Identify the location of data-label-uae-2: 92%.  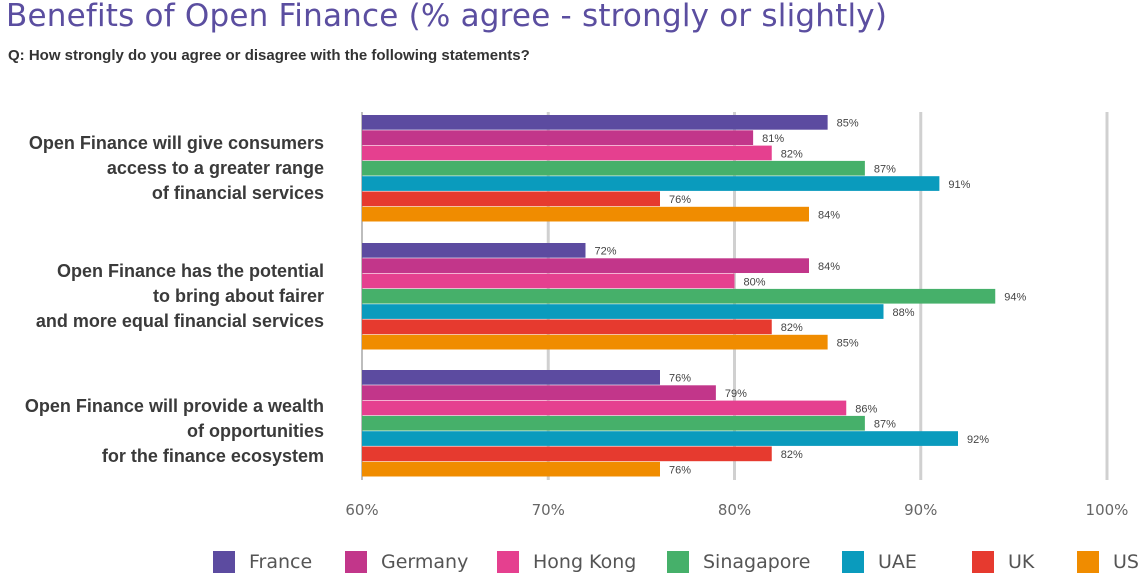
(978, 440).